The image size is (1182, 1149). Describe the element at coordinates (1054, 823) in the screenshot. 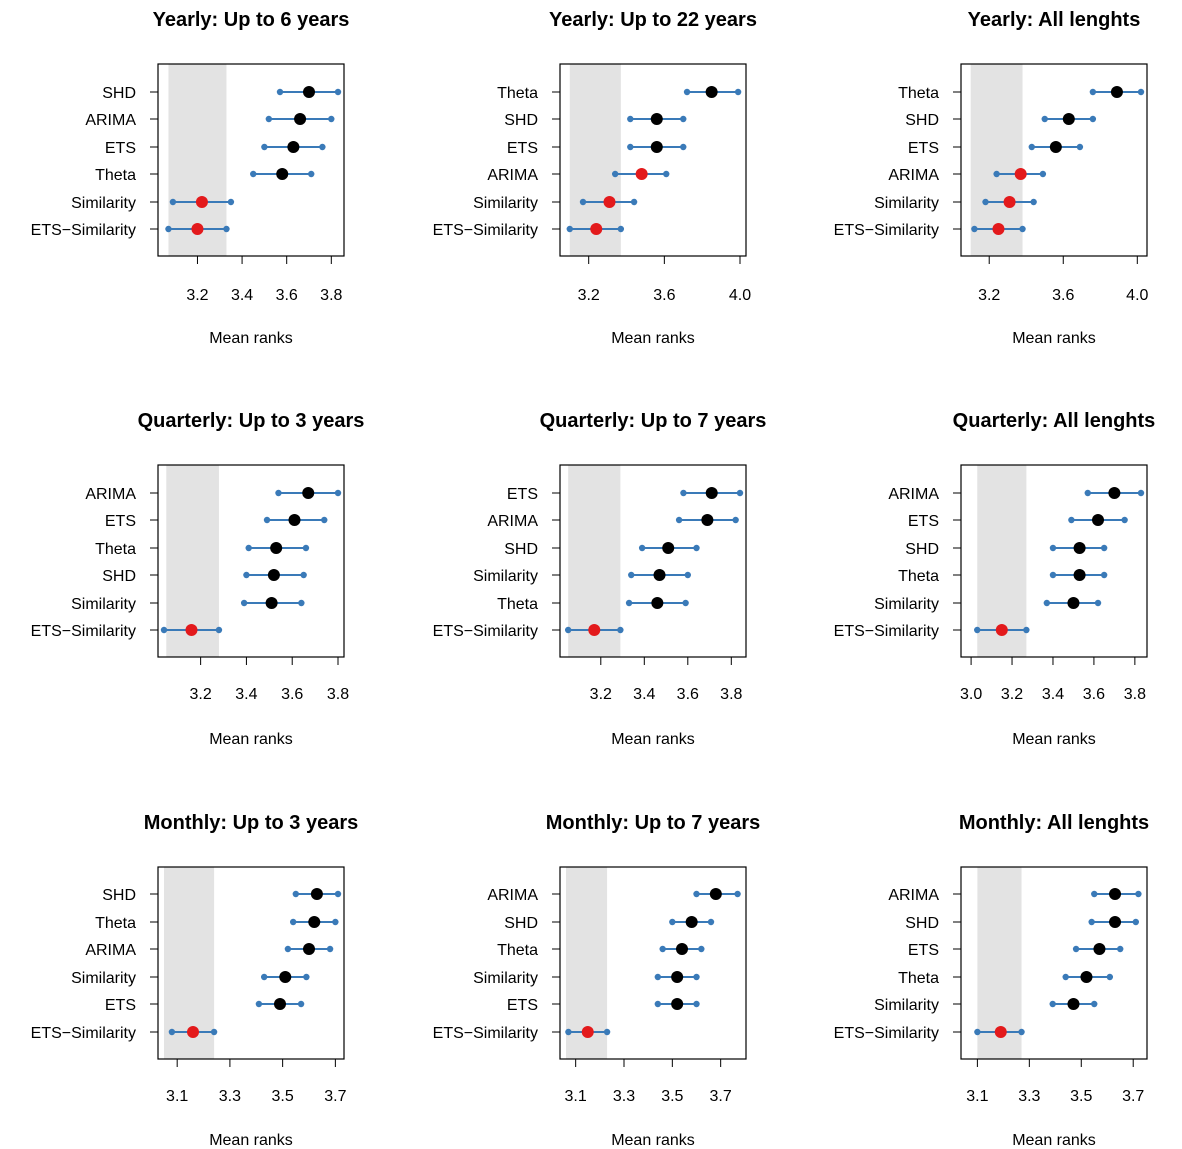

I see `panel-title: Monthly: All lenghts` at that location.